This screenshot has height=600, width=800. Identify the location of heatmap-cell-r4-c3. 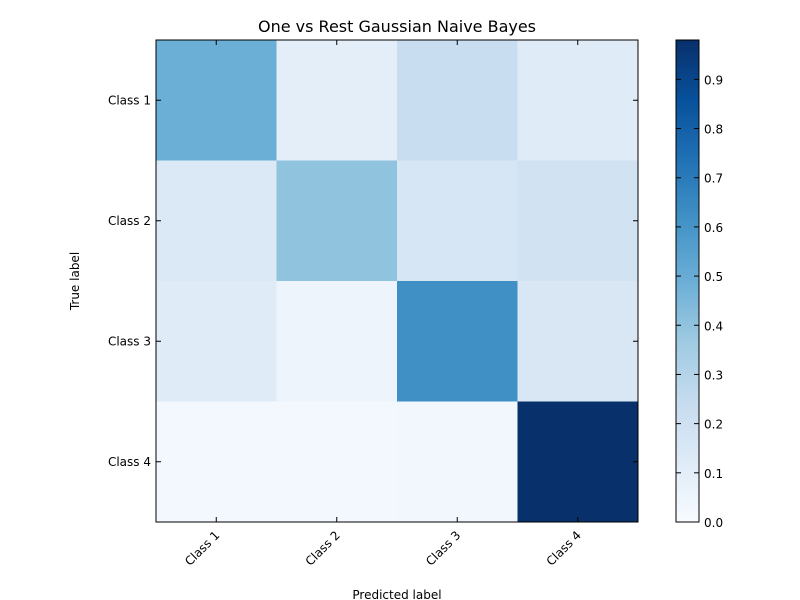
(457, 462).